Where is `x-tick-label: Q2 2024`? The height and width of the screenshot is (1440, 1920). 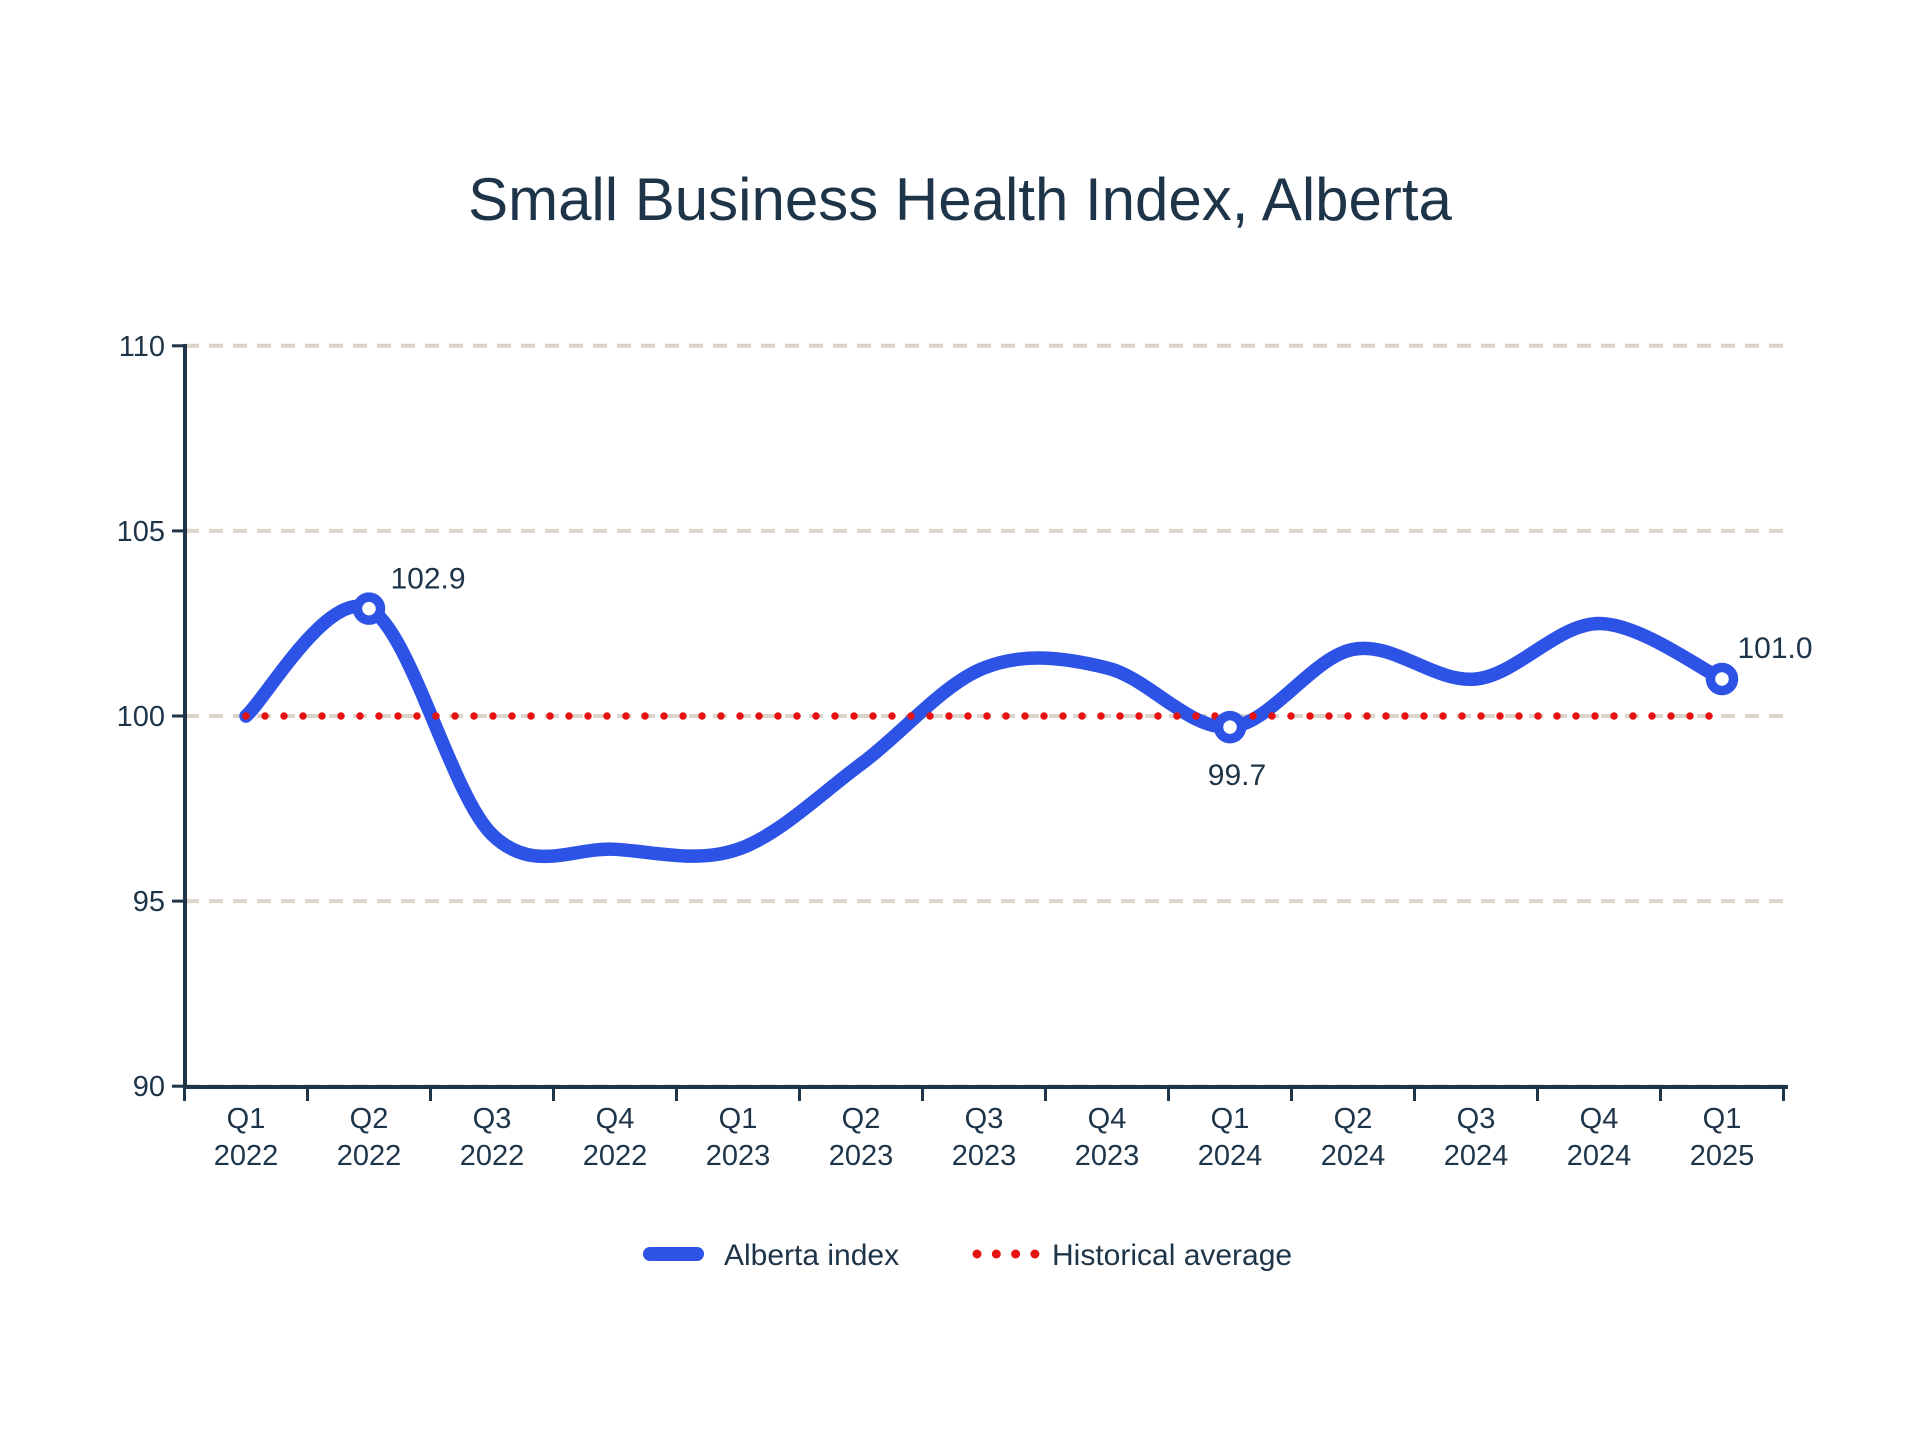
x-tick-label: Q2 2024 is located at coordinates (1353, 1137).